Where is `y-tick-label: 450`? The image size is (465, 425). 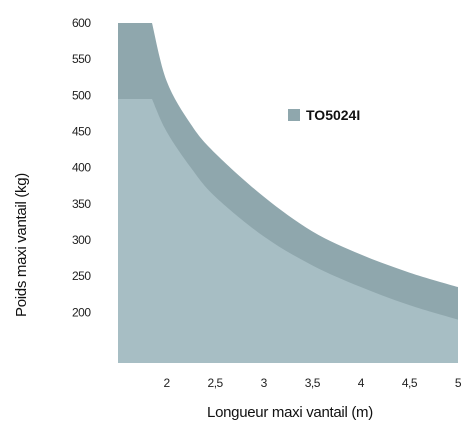 y-tick-label: 450 is located at coordinates (81, 132).